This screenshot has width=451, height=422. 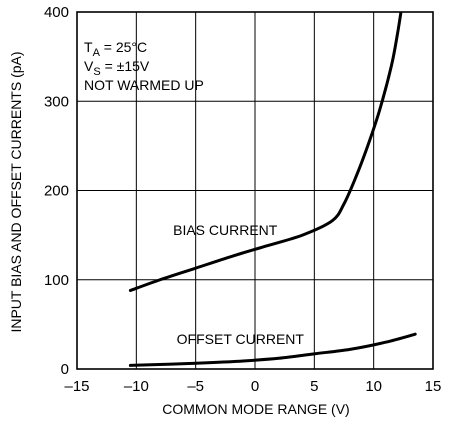 I want to click on x-axis-label: COMMON MODE RANGE (V), so click(x=255, y=409).